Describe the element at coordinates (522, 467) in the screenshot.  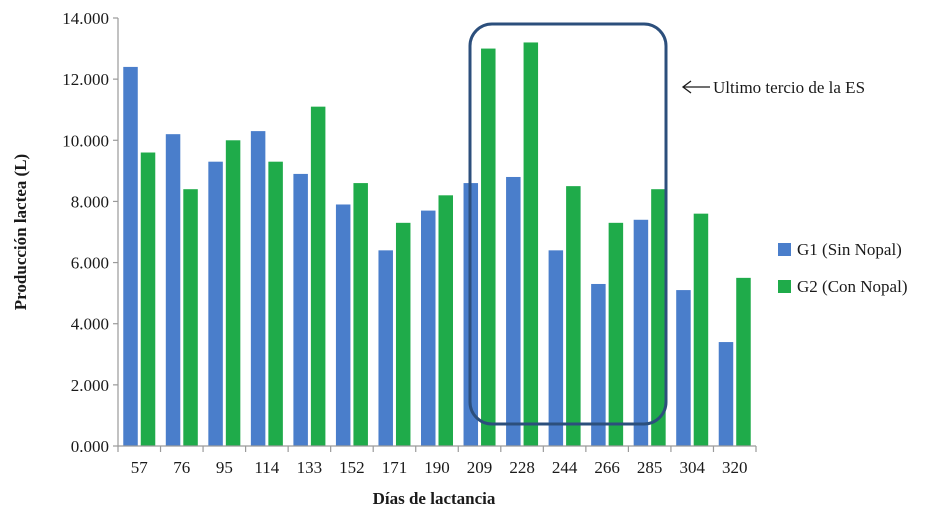
I see `x-tick-label-228: 228` at that location.